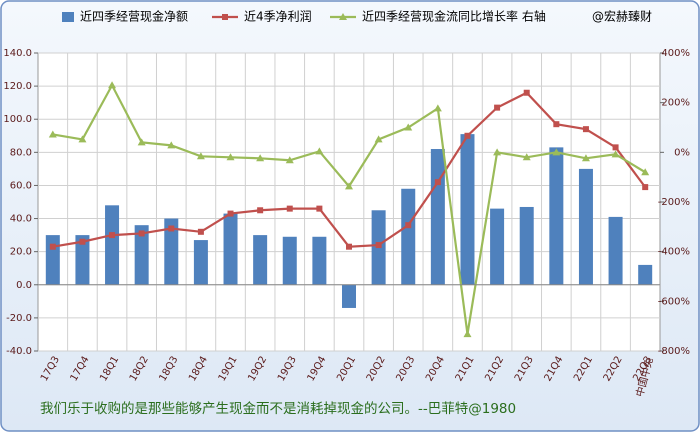 The height and width of the screenshot is (432, 700). What do you see at coordinates (21, 185) in the screenshot?
I see `y-tick-label: 60.0` at bounding box center [21, 185].